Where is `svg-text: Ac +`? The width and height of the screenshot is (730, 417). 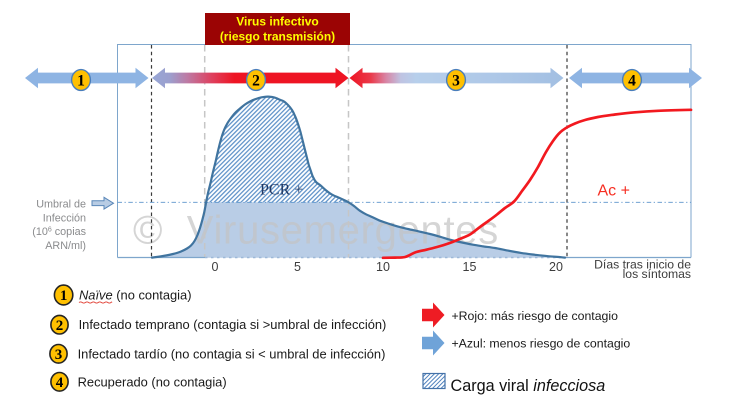 svg-text: Ac + is located at coordinates (614, 191).